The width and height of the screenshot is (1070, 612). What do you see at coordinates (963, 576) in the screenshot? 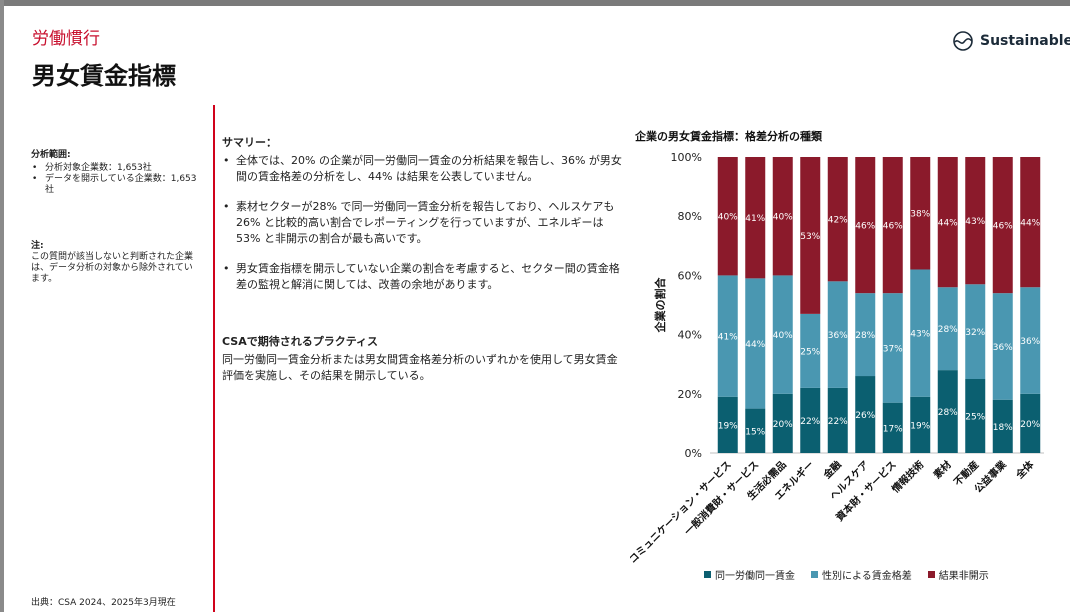
I see `legend-label: 結果非開示` at bounding box center [963, 576].